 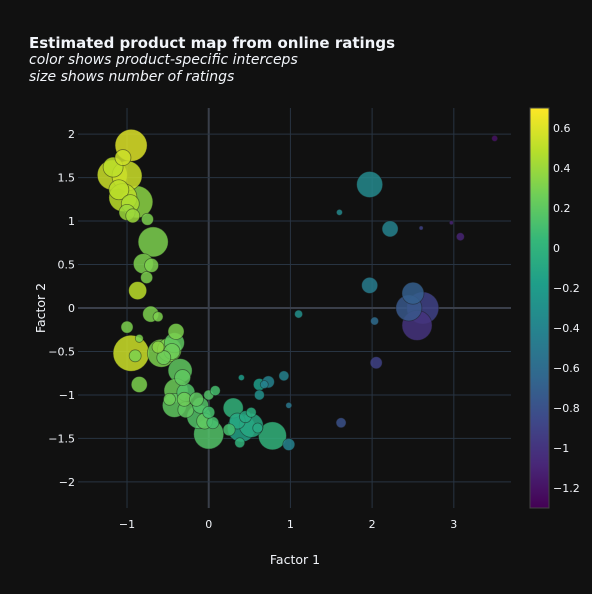 I want to click on x-tick-label: 2, so click(x=372, y=524).